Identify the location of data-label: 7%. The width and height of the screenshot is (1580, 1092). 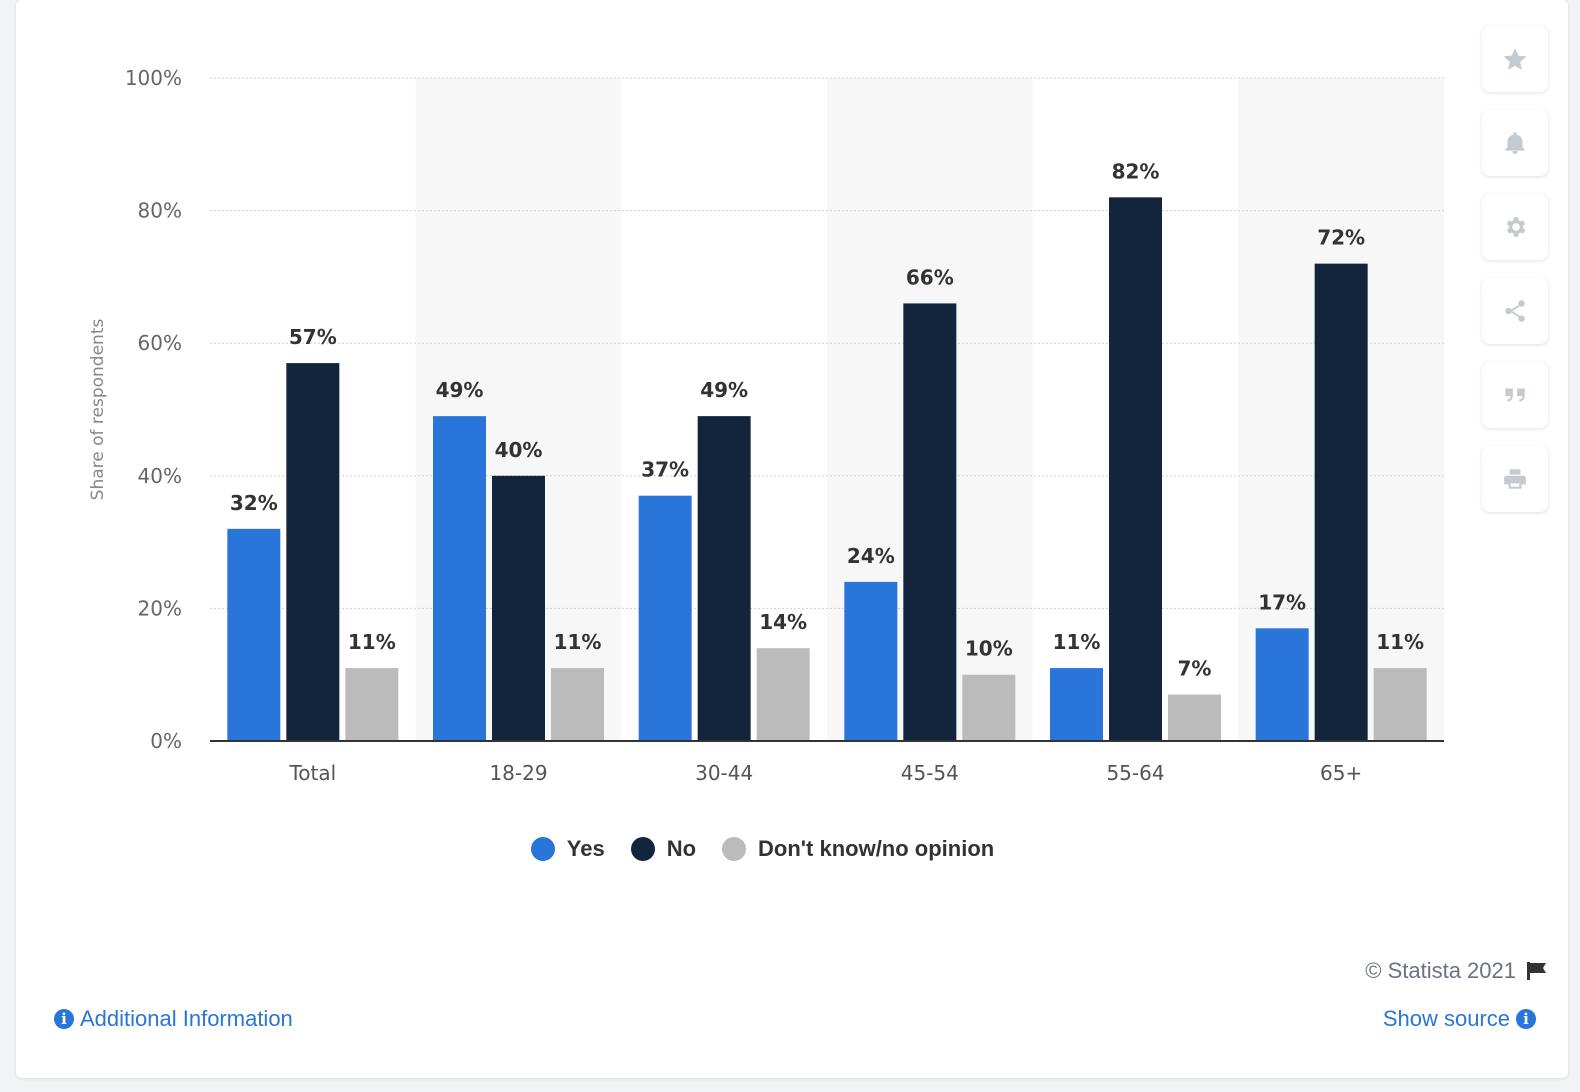
(1195, 669).